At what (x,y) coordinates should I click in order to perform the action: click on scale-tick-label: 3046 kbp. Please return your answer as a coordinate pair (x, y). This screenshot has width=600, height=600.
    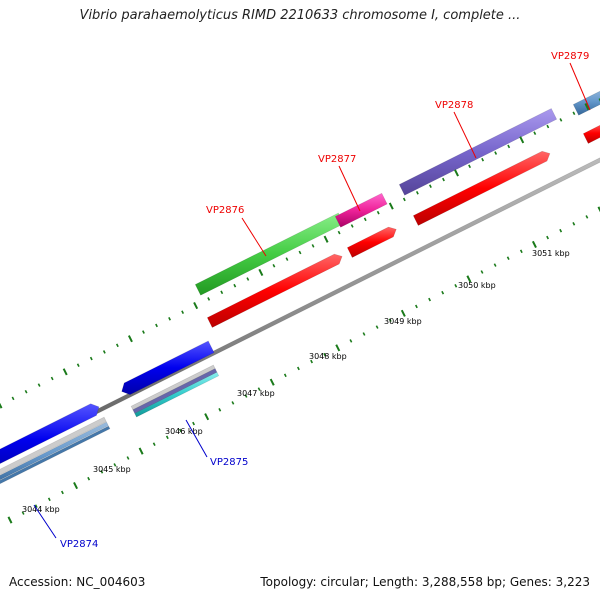
    Looking at the image, I should click on (184, 431).